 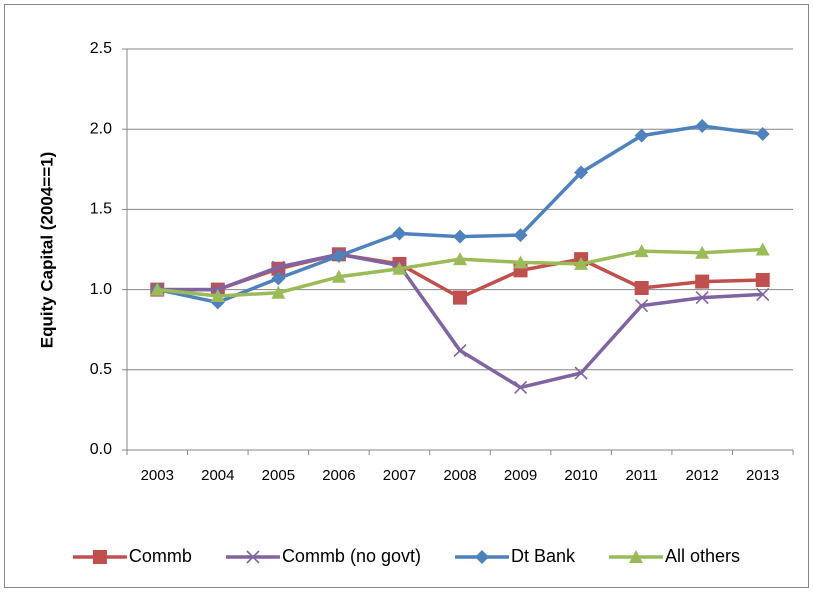 I want to click on y-tick-label: 1.0, so click(x=101, y=289).